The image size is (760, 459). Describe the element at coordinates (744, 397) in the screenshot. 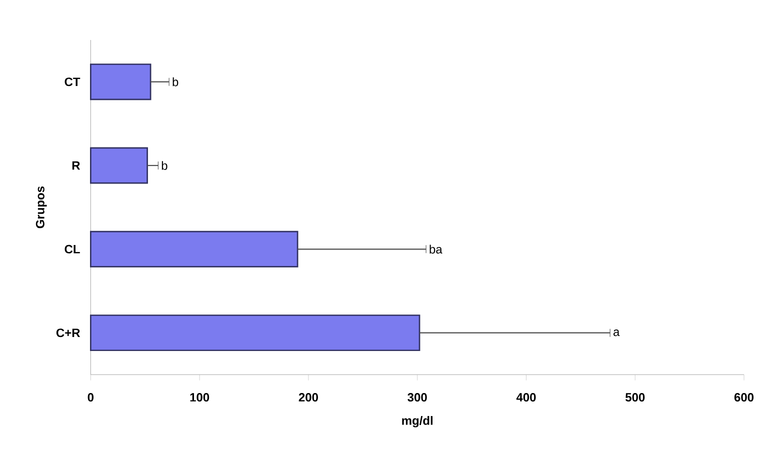

I see `x-tick-label: 600` at that location.